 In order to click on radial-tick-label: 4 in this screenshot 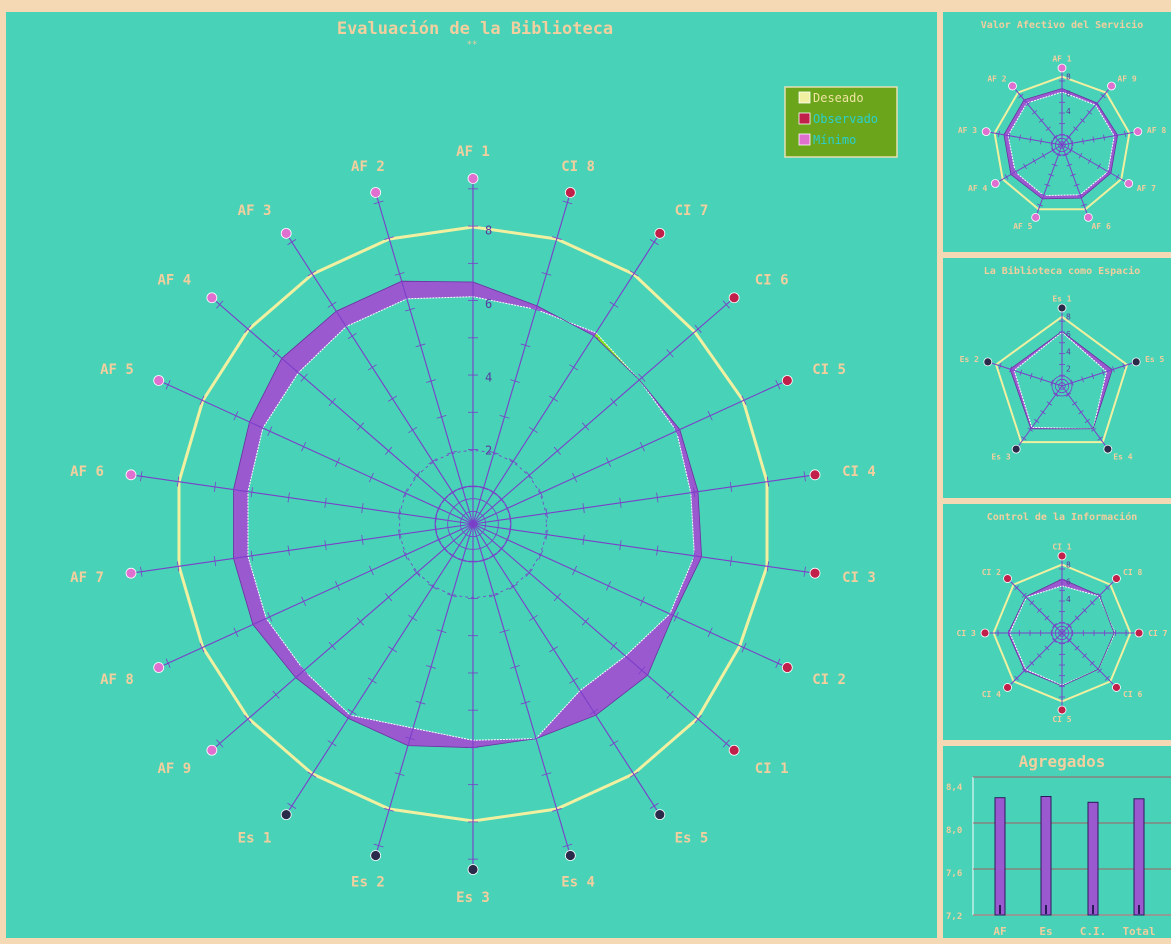, I will do `click(488, 377)`.